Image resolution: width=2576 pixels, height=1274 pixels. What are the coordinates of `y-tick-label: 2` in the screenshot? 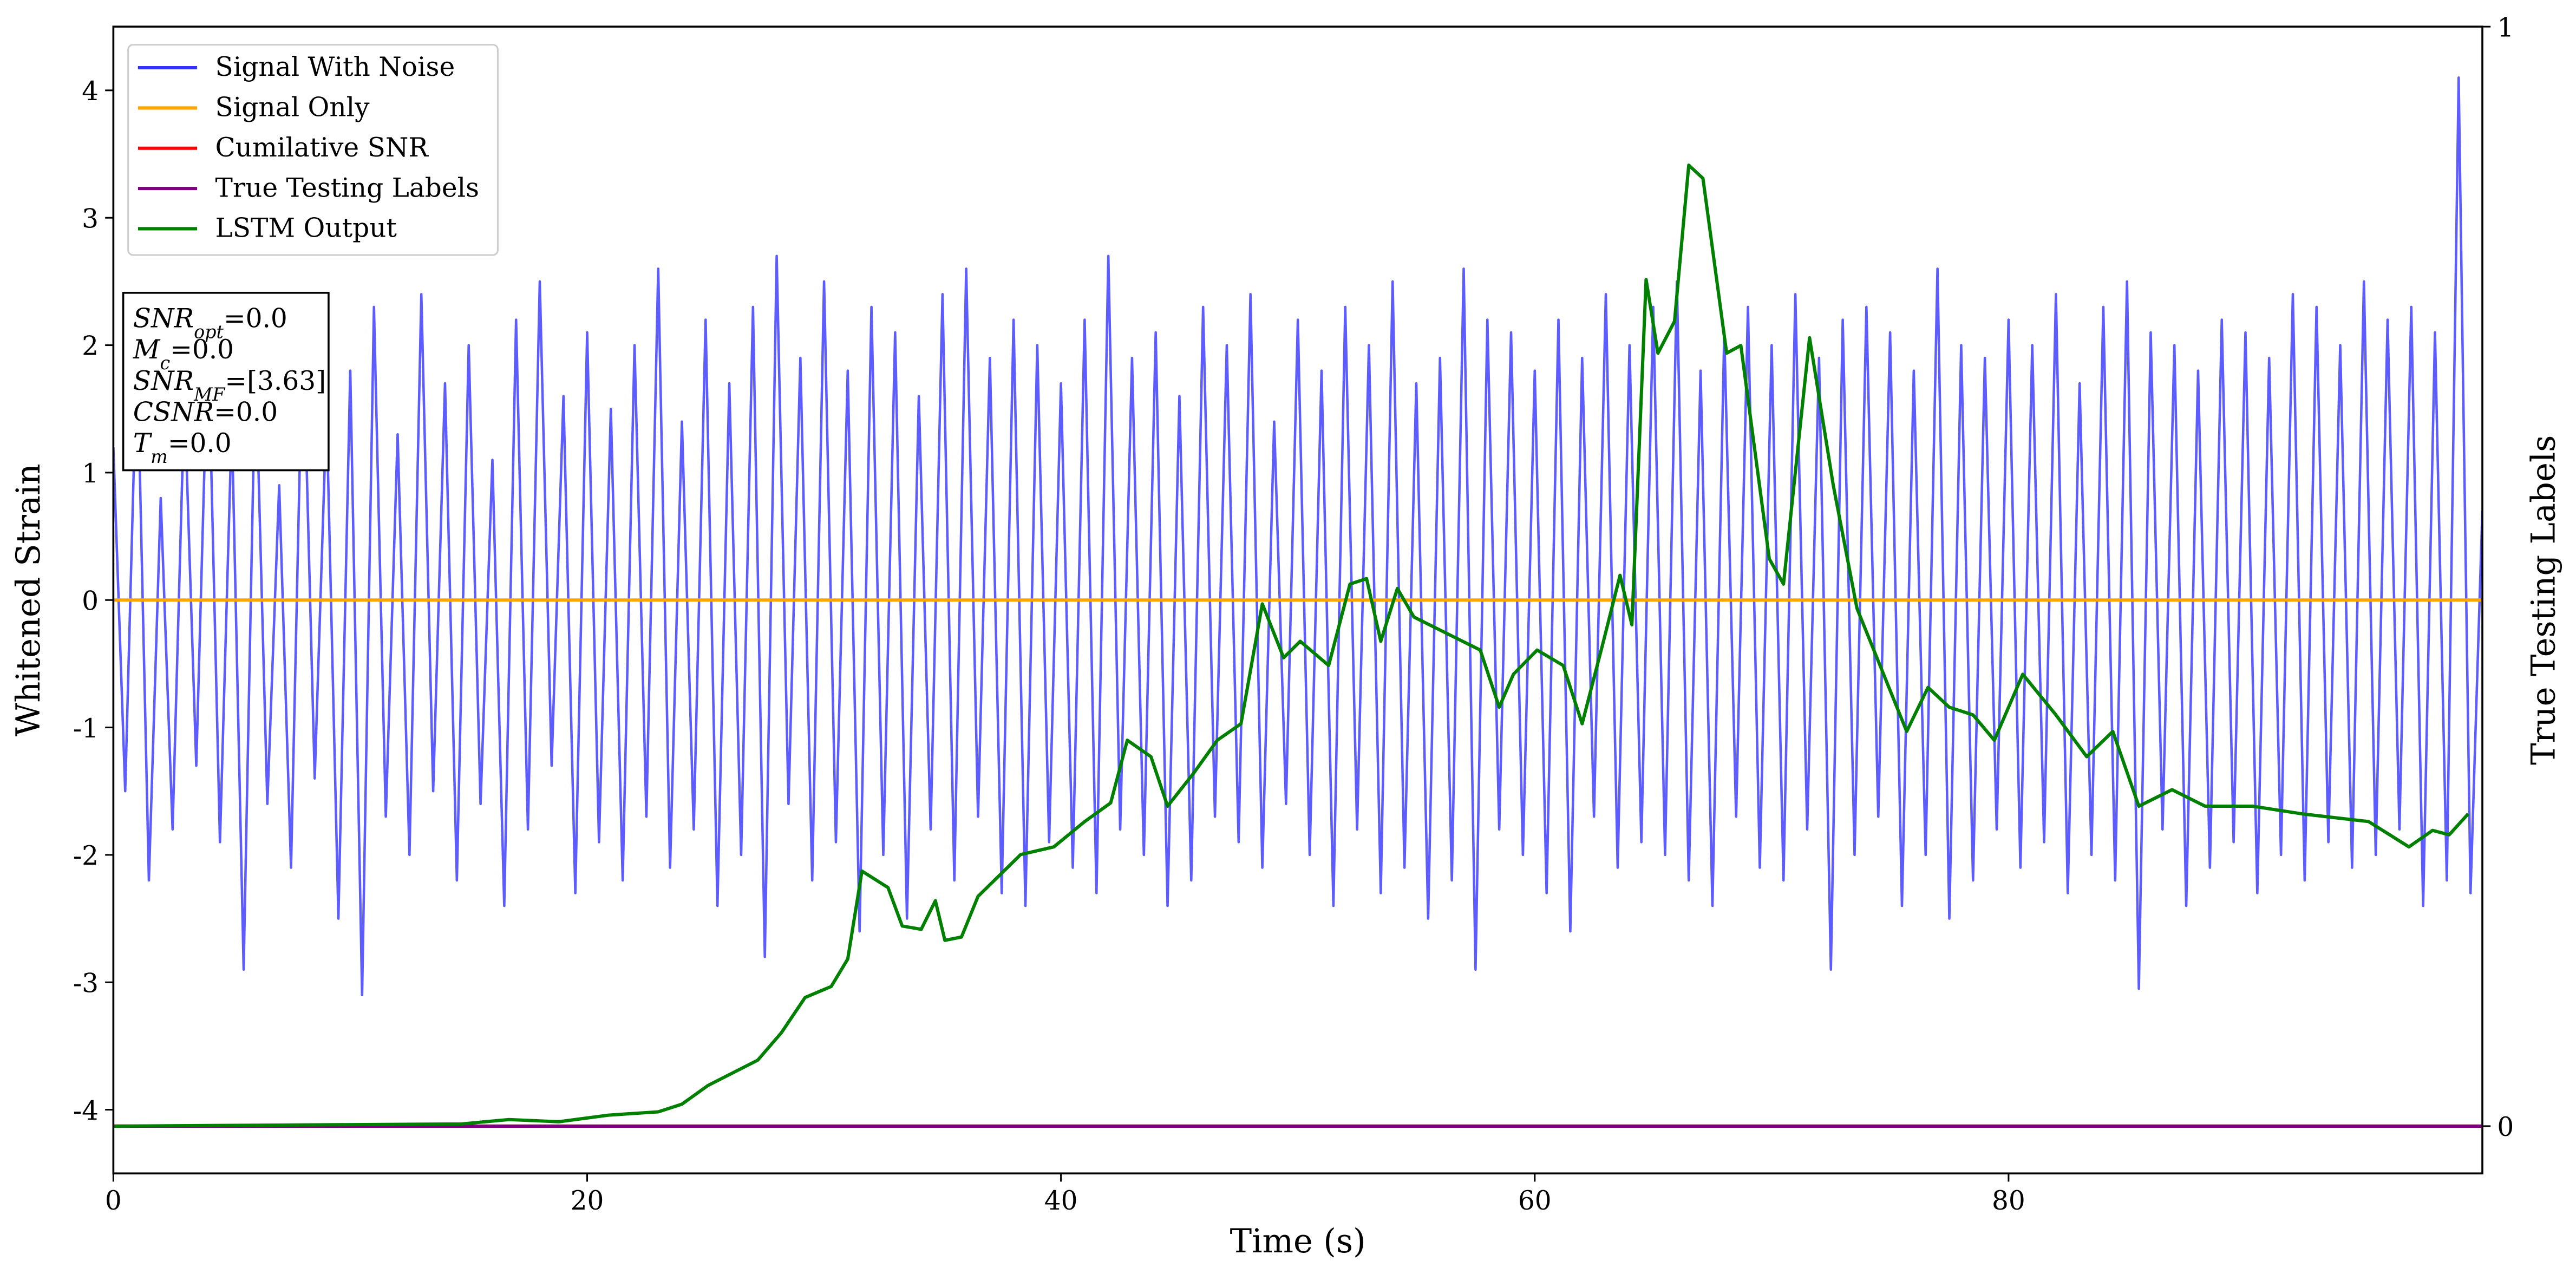 It's located at (90, 346).